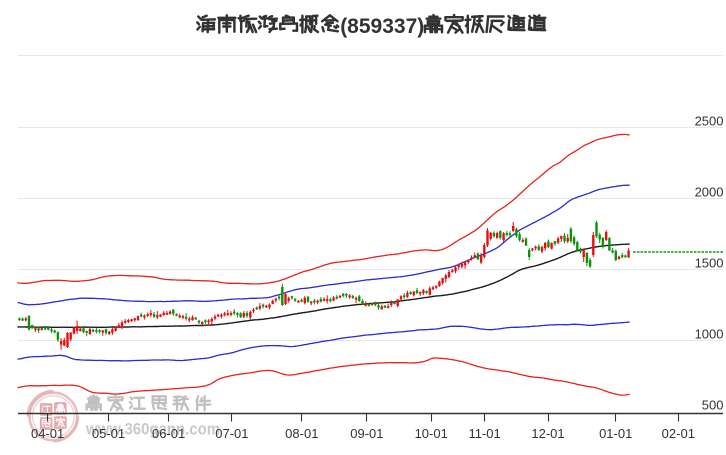 This screenshot has width=726, height=455. What do you see at coordinates (168, 433) in the screenshot?
I see `svg-text: 06-01` at bounding box center [168, 433].